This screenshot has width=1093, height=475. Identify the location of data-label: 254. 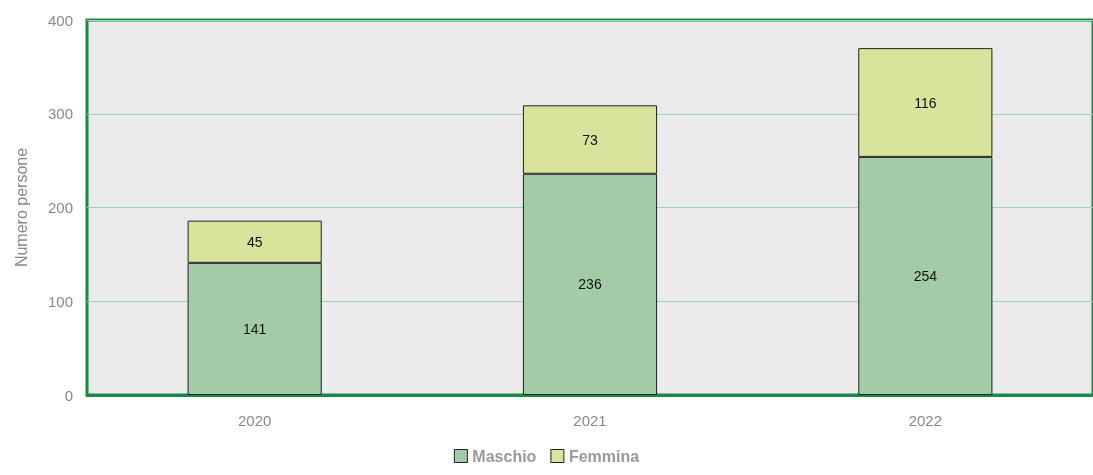
(925, 275).